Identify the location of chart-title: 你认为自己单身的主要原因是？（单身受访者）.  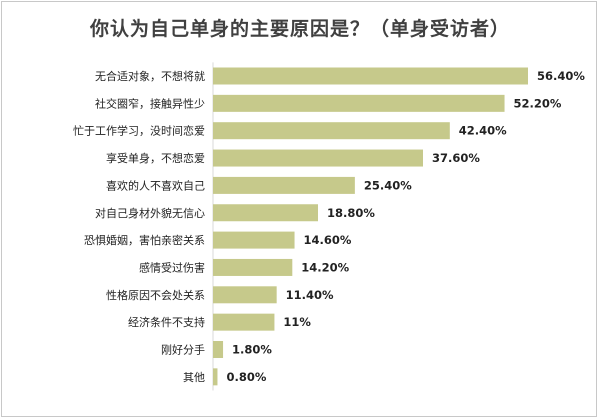
(299, 29).